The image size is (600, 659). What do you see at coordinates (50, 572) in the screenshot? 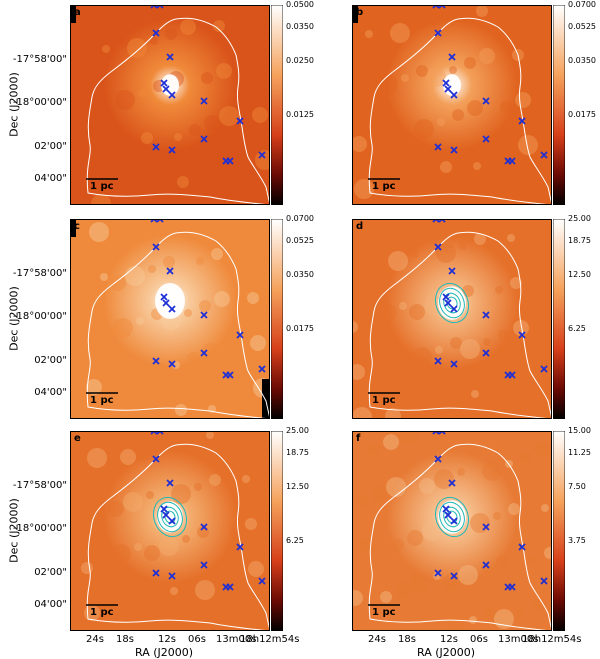
I see `dec-tick-label: 02'00"` at bounding box center [50, 572].